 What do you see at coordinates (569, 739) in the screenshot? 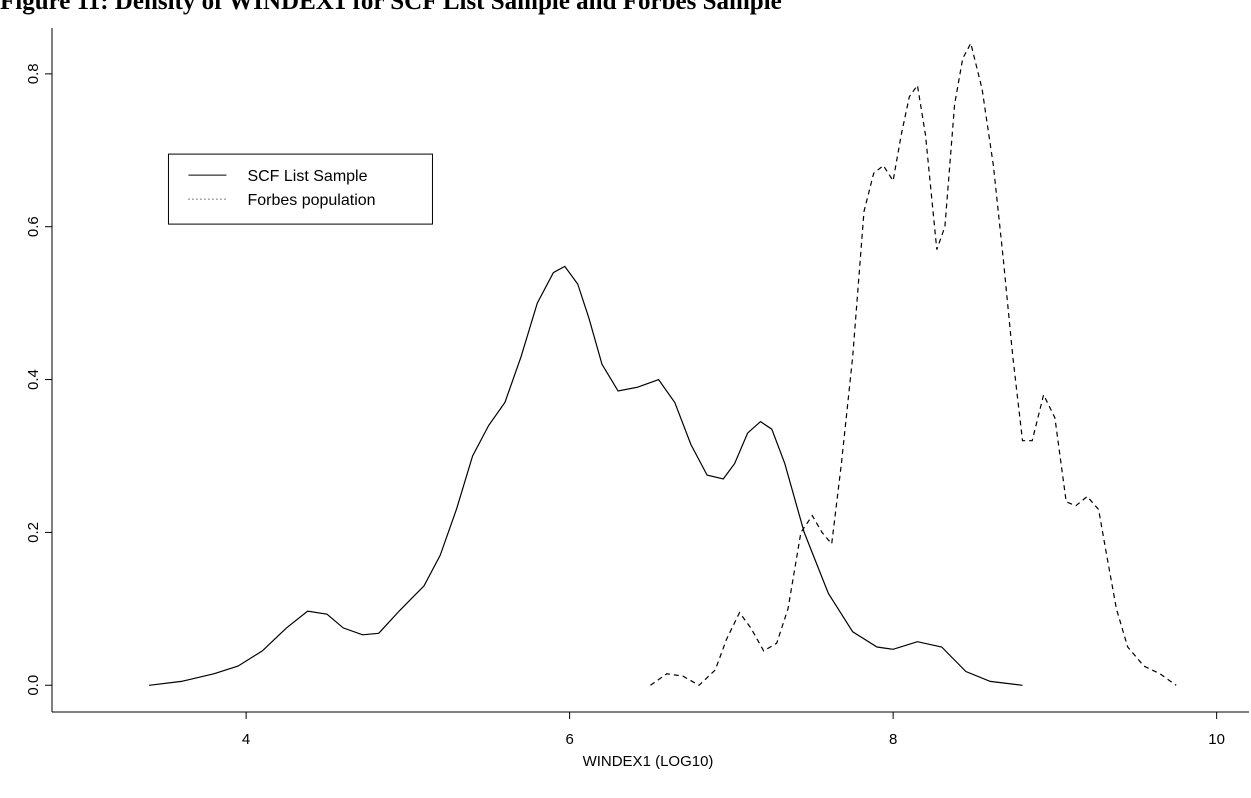
I see `x-tick-label: 6` at bounding box center [569, 739].